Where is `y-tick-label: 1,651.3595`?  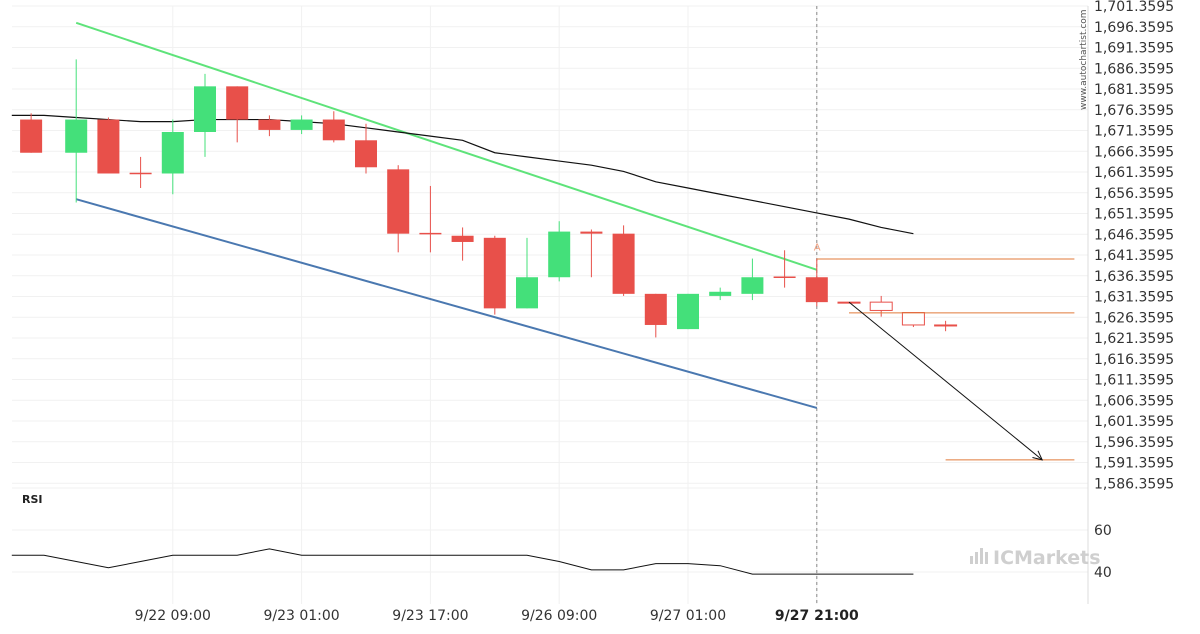 y-tick-label: 1,651.3595 is located at coordinates (1134, 215).